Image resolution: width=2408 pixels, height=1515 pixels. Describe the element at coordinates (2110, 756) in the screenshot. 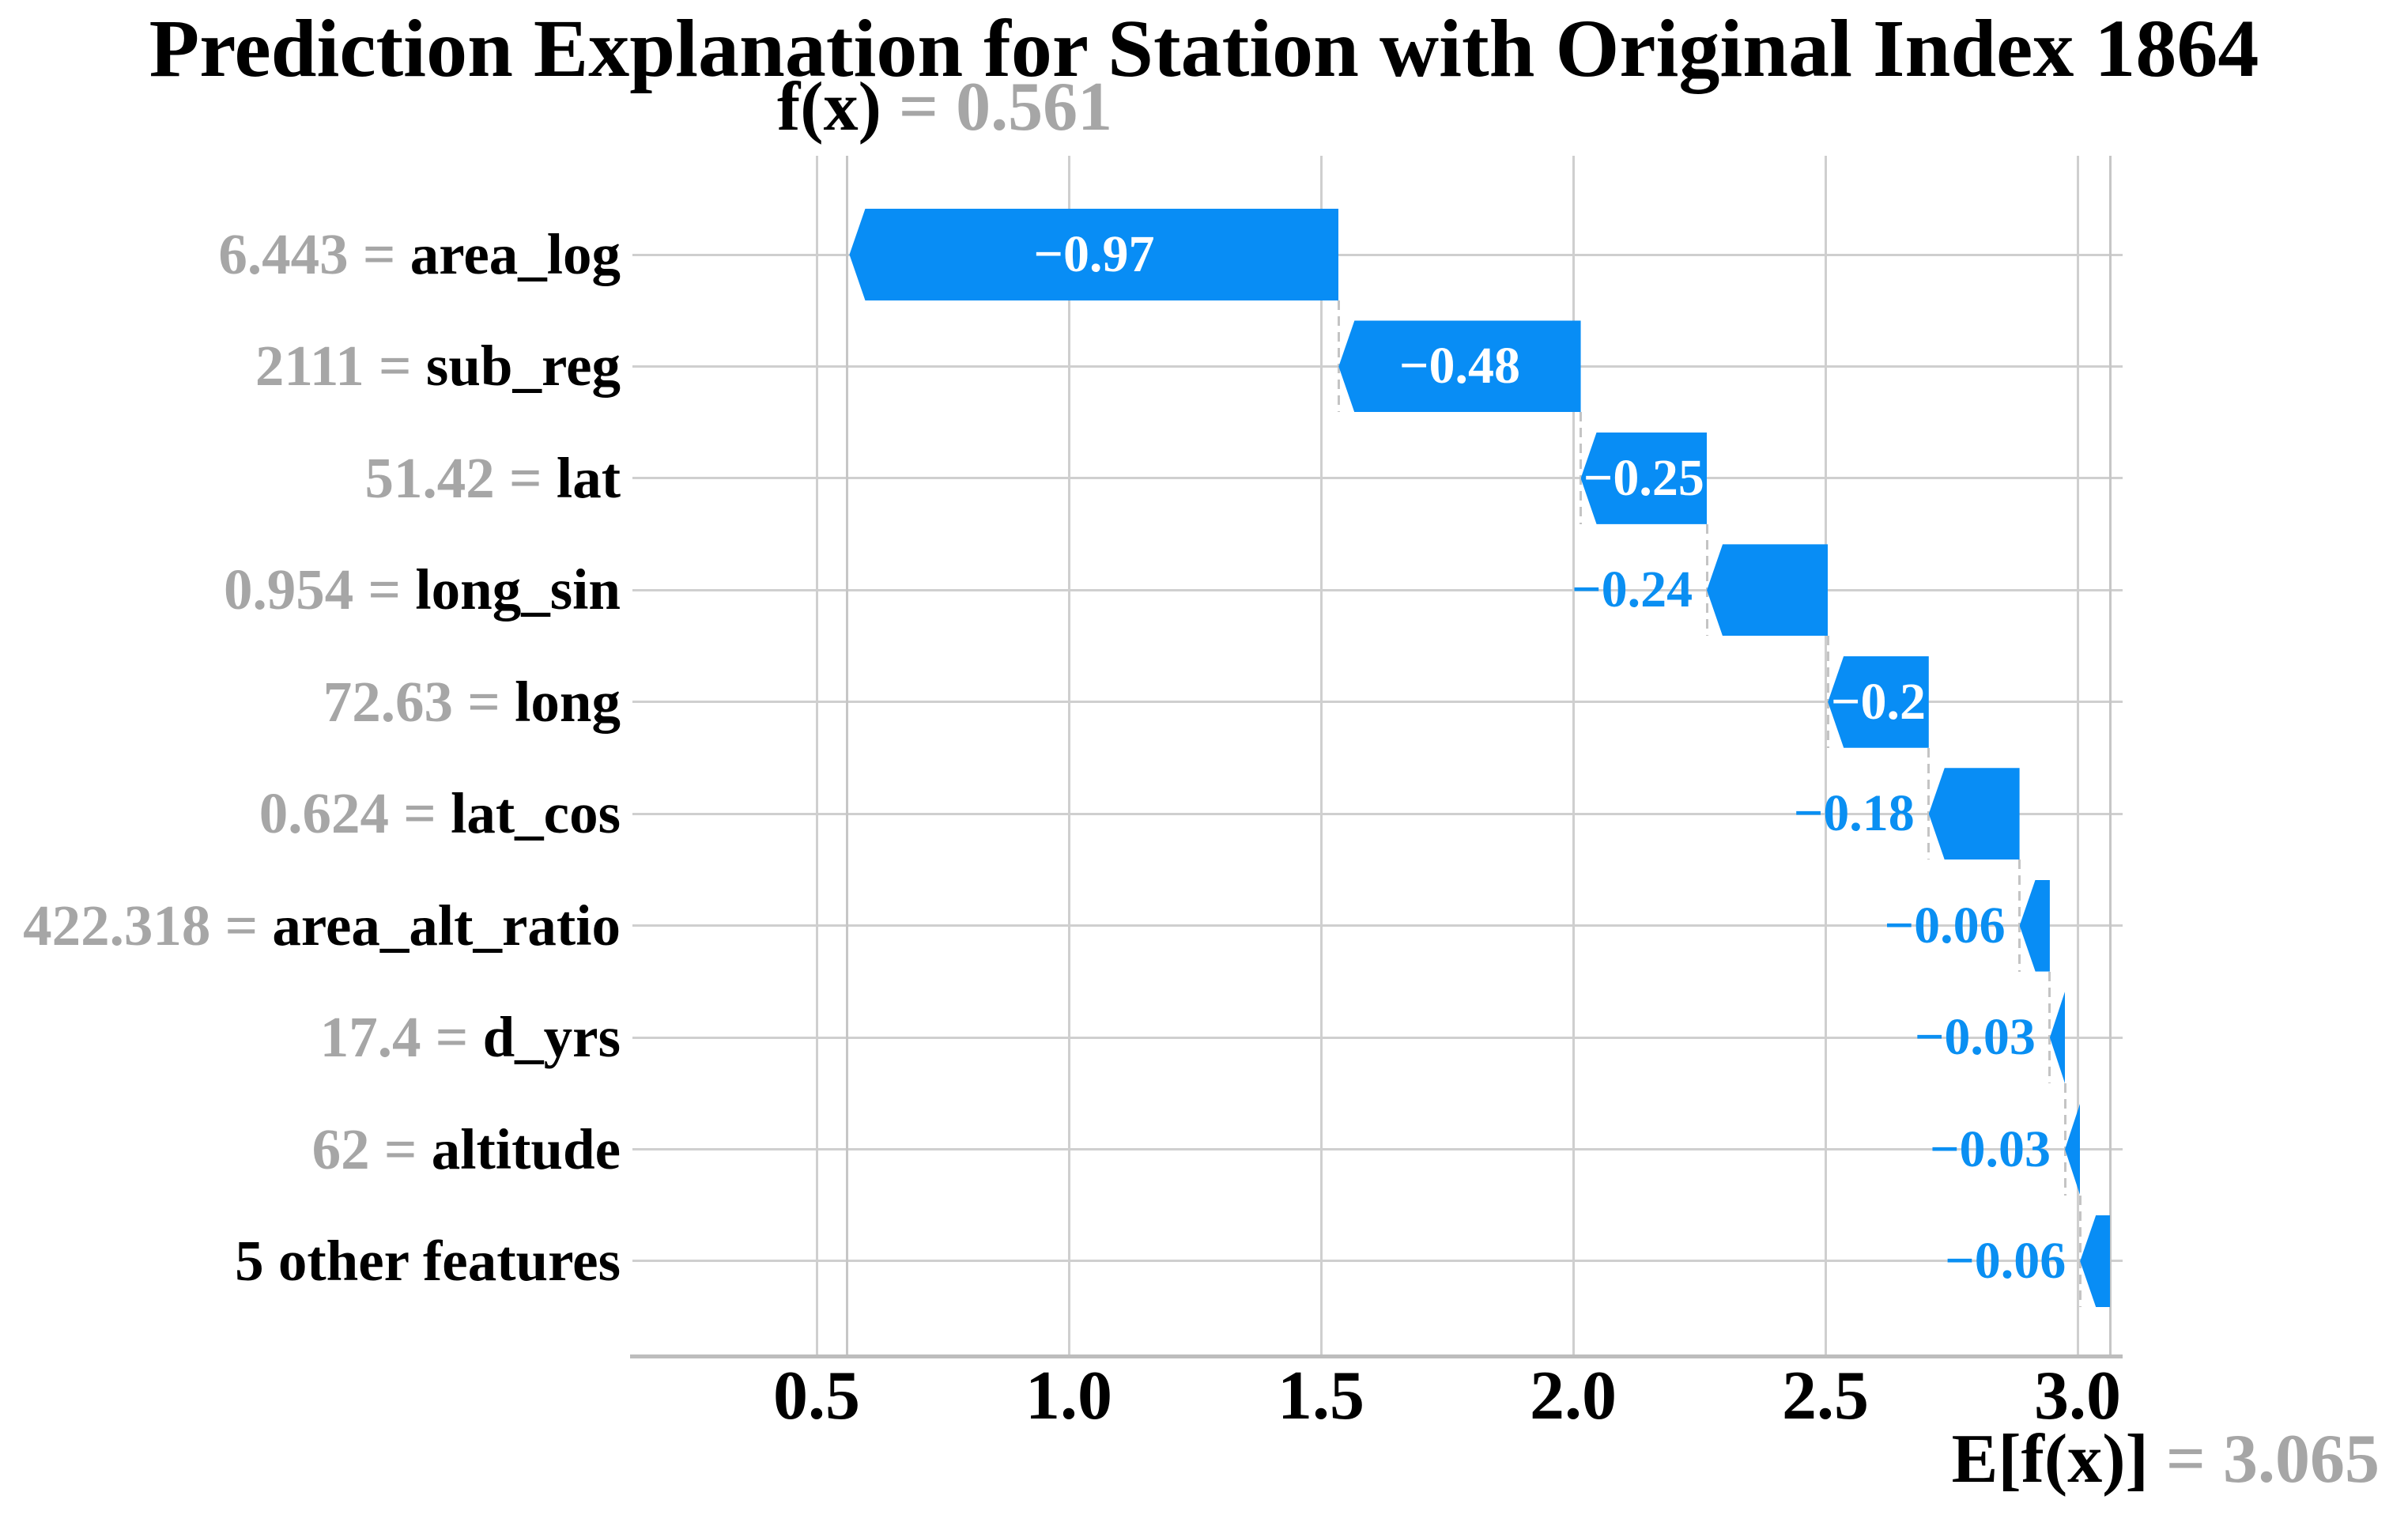

I see `efx-reference-line` at that location.